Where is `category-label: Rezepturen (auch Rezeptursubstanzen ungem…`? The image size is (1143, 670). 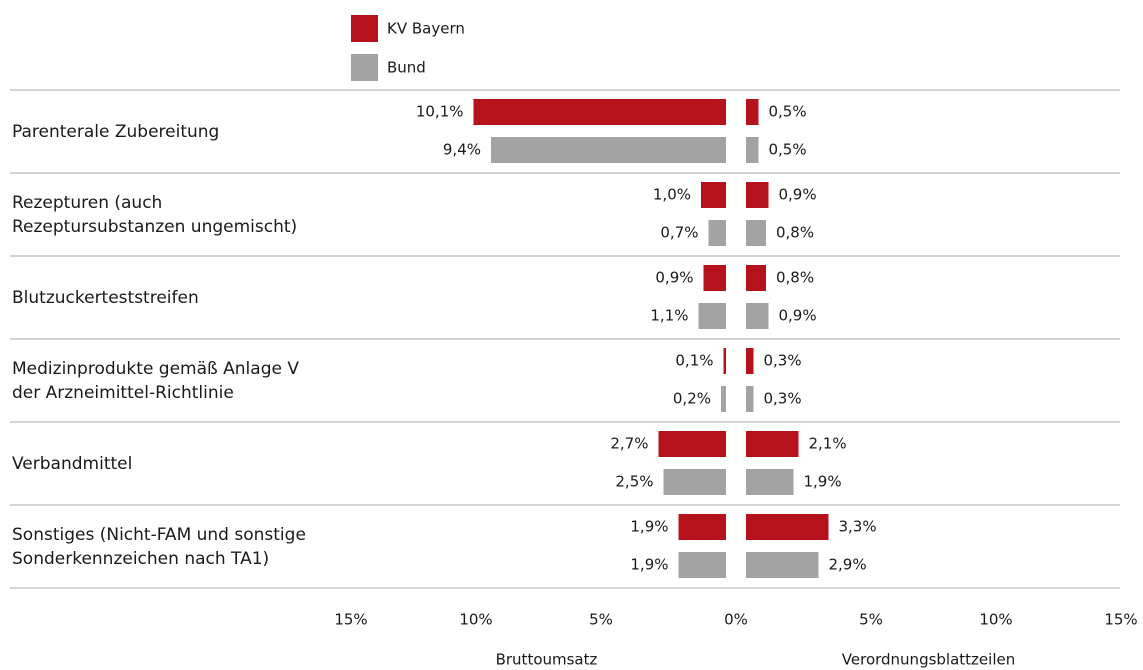
category-label: Rezepturen (auch Rezeptursubstanzen ungem… is located at coordinates (154, 215).